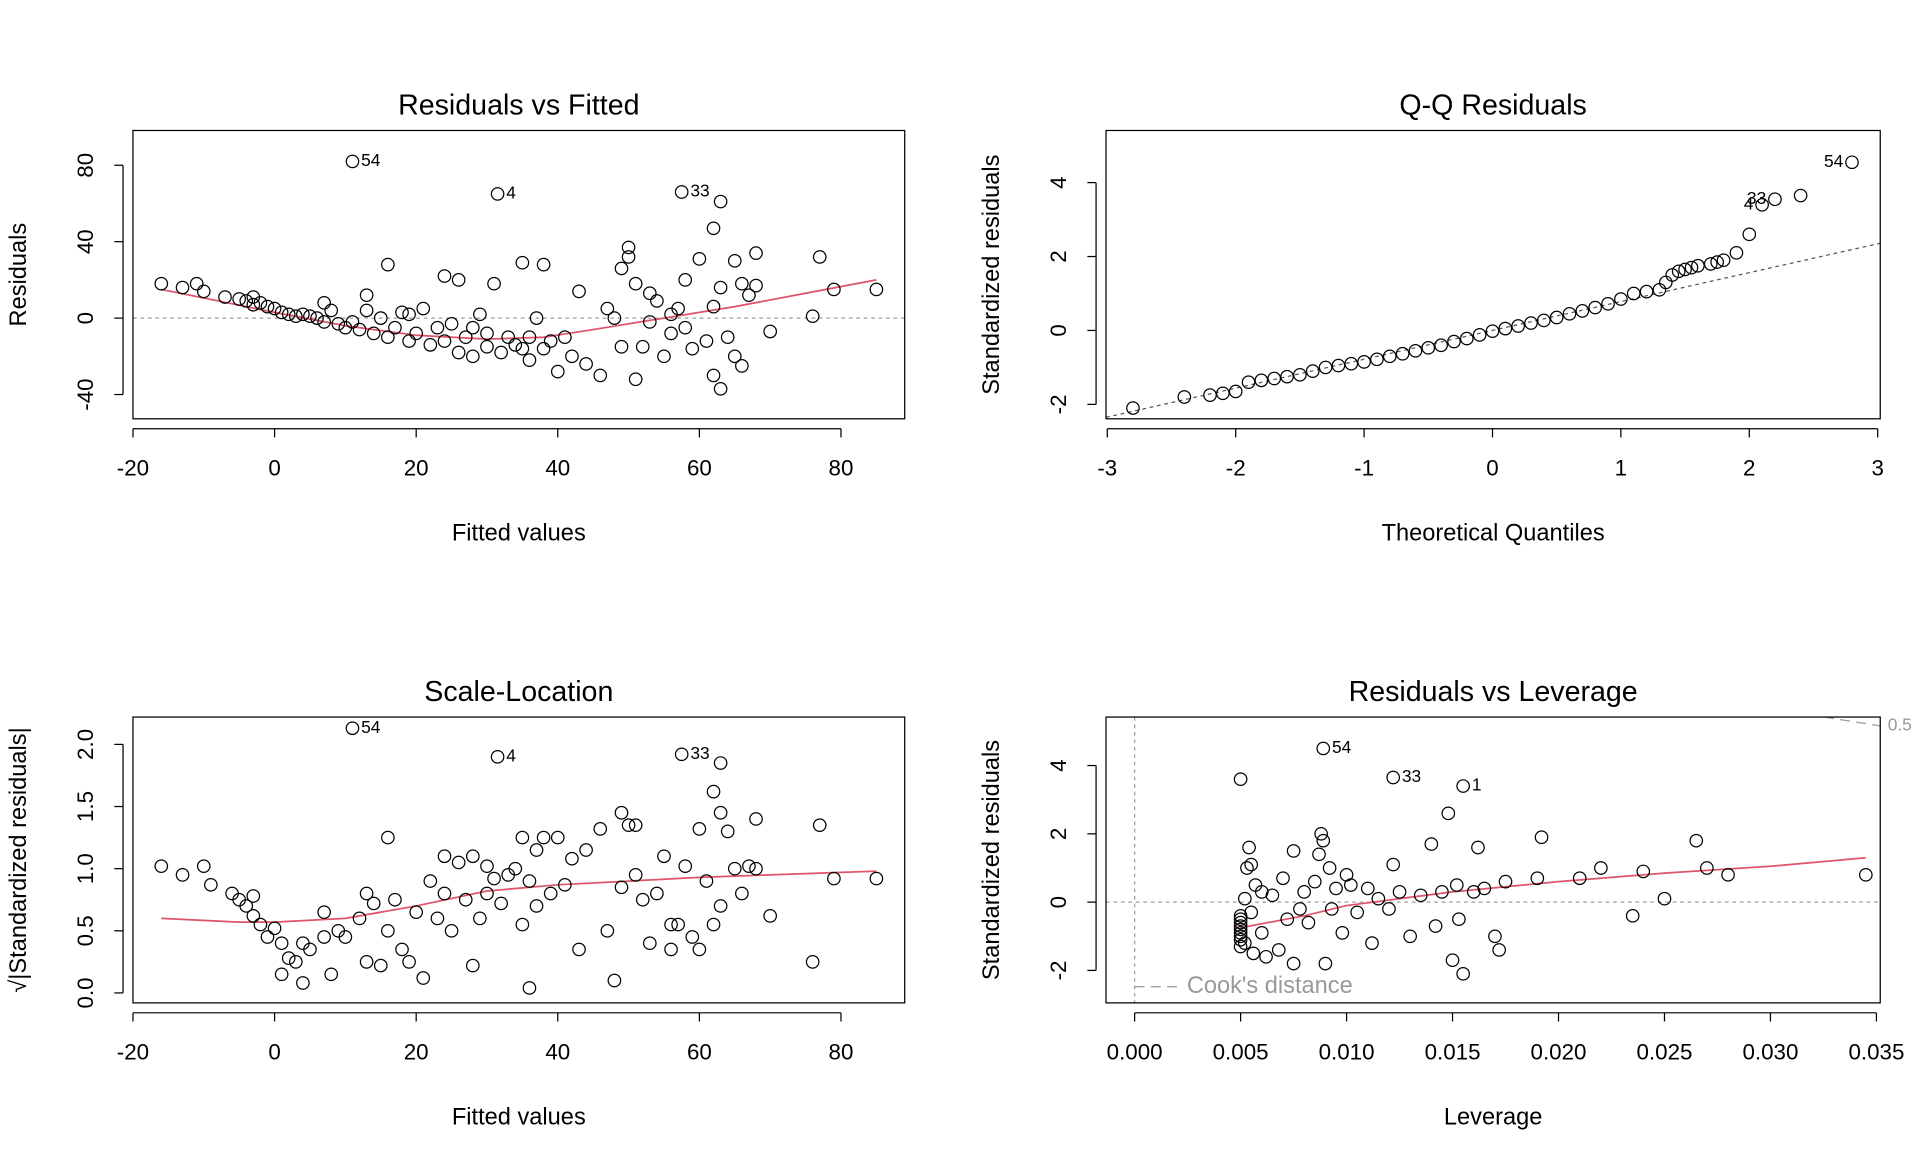 This screenshot has width=1920, height=1152. What do you see at coordinates (85, 930) in the screenshot?
I see `y-tick-label: 0.5` at bounding box center [85, 930].